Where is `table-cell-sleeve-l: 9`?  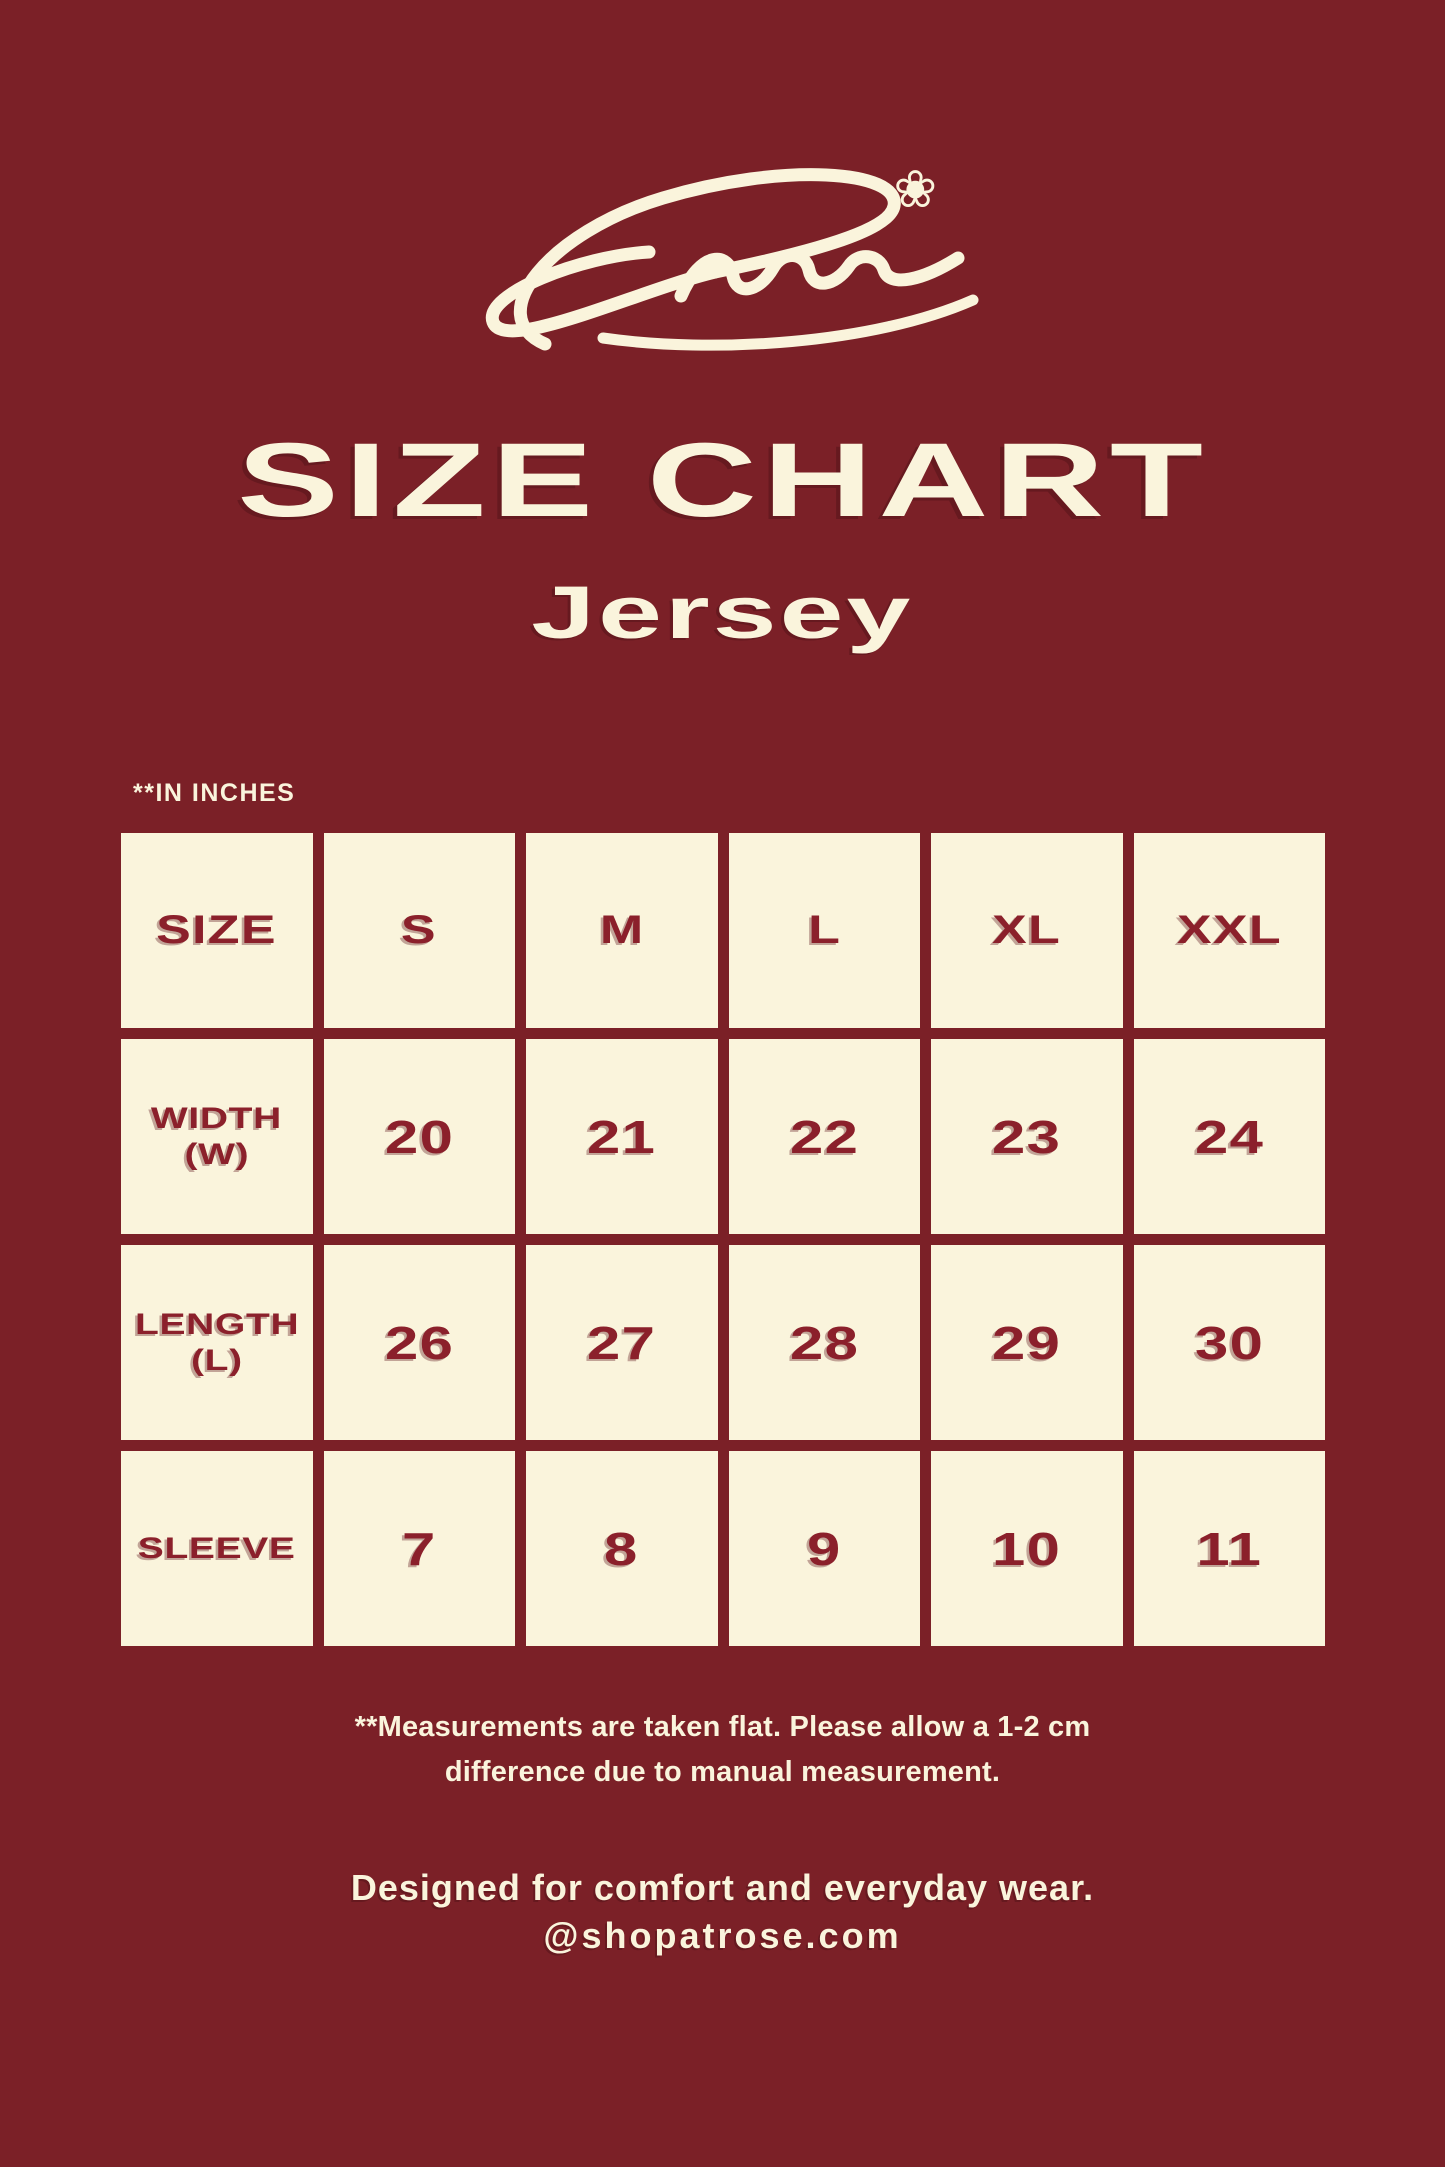
table-cell-sleeve-l: 9 is located at coordinates (824, 1548).